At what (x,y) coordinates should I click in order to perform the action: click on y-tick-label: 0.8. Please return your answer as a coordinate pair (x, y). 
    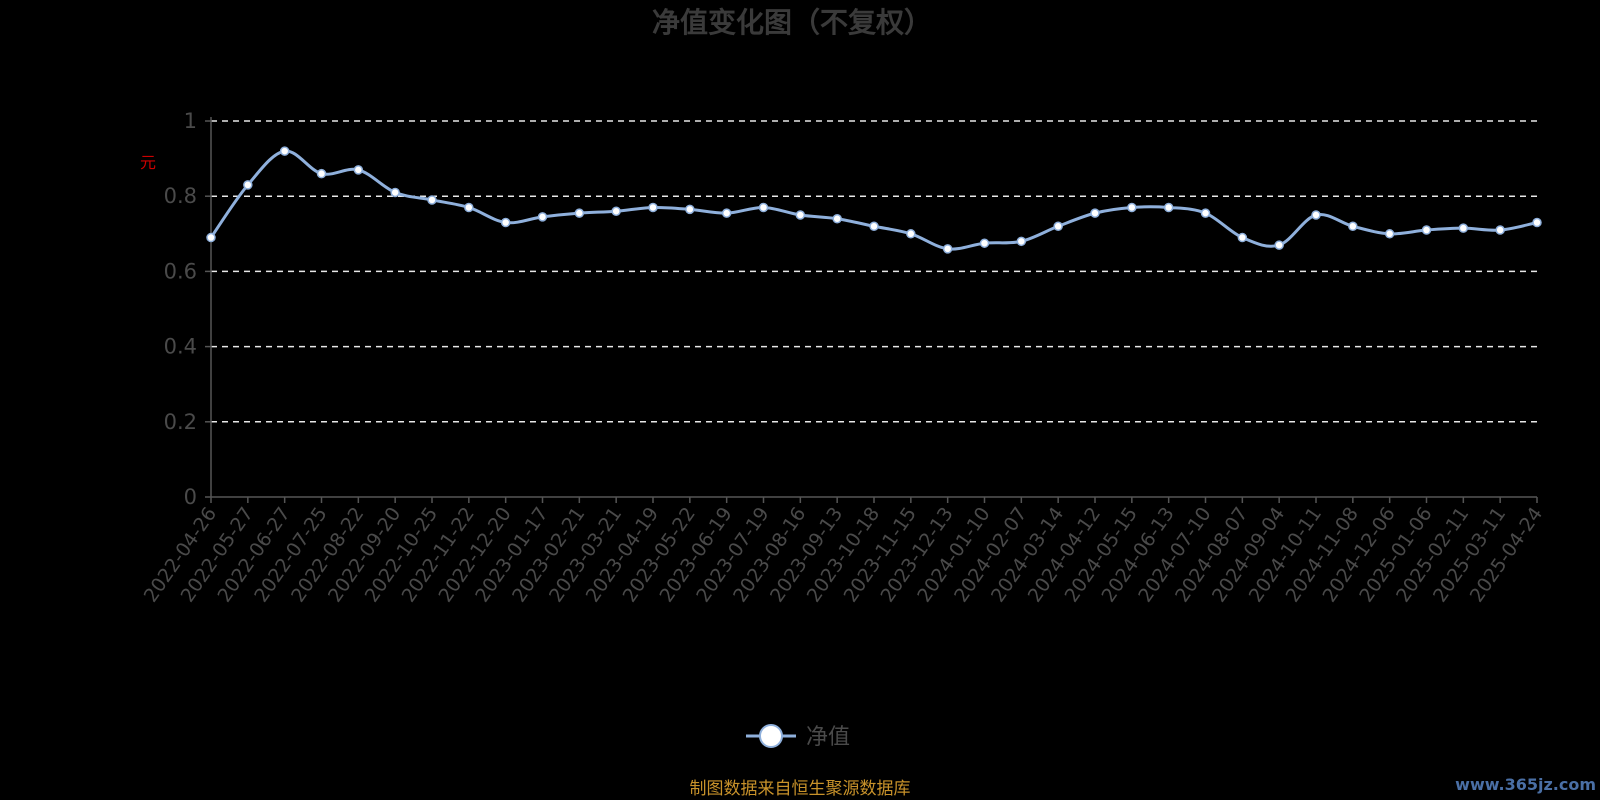
    Looking at the image, I should click on (180, 196).